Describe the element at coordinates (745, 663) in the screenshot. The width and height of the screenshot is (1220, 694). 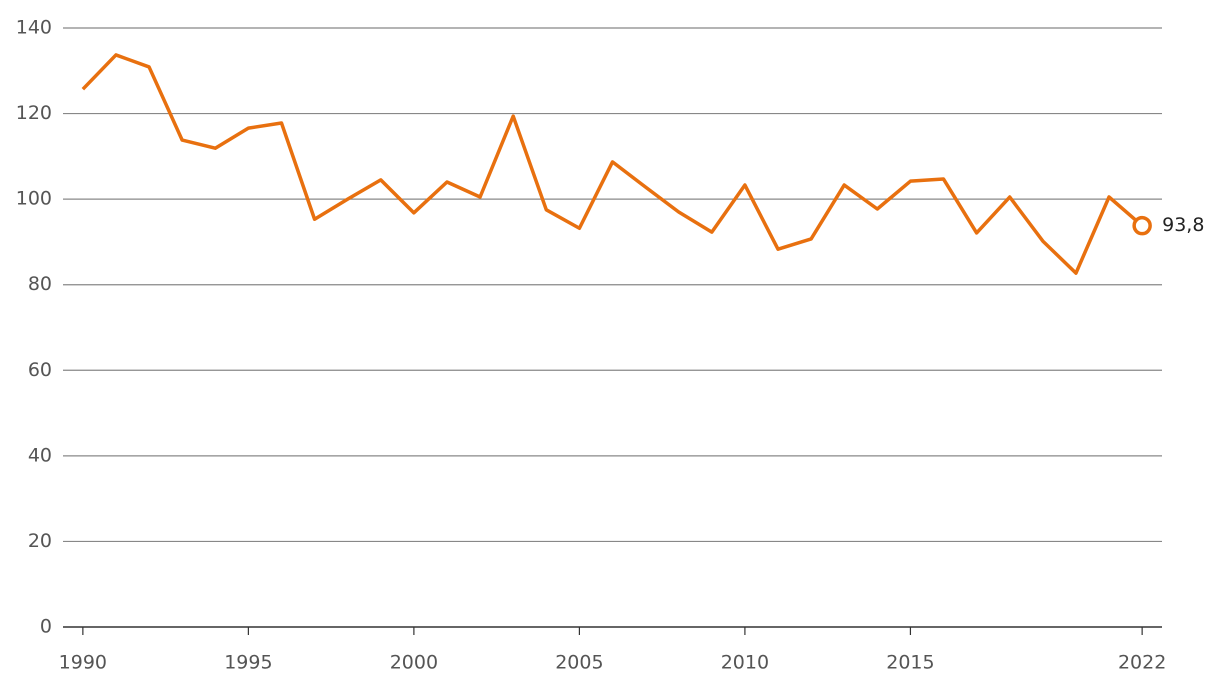
I see `x-tick-label: 2010` at that location.